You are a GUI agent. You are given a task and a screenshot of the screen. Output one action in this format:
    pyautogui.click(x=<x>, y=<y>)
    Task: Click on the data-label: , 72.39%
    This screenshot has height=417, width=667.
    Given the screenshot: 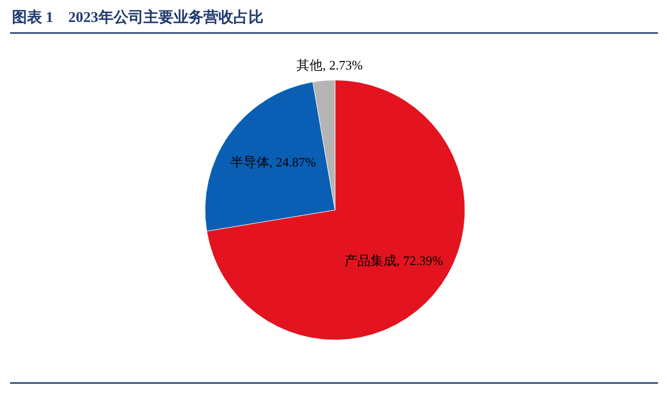 What is the action you would take?
    pyautogui.click(x=420, y=260)
    